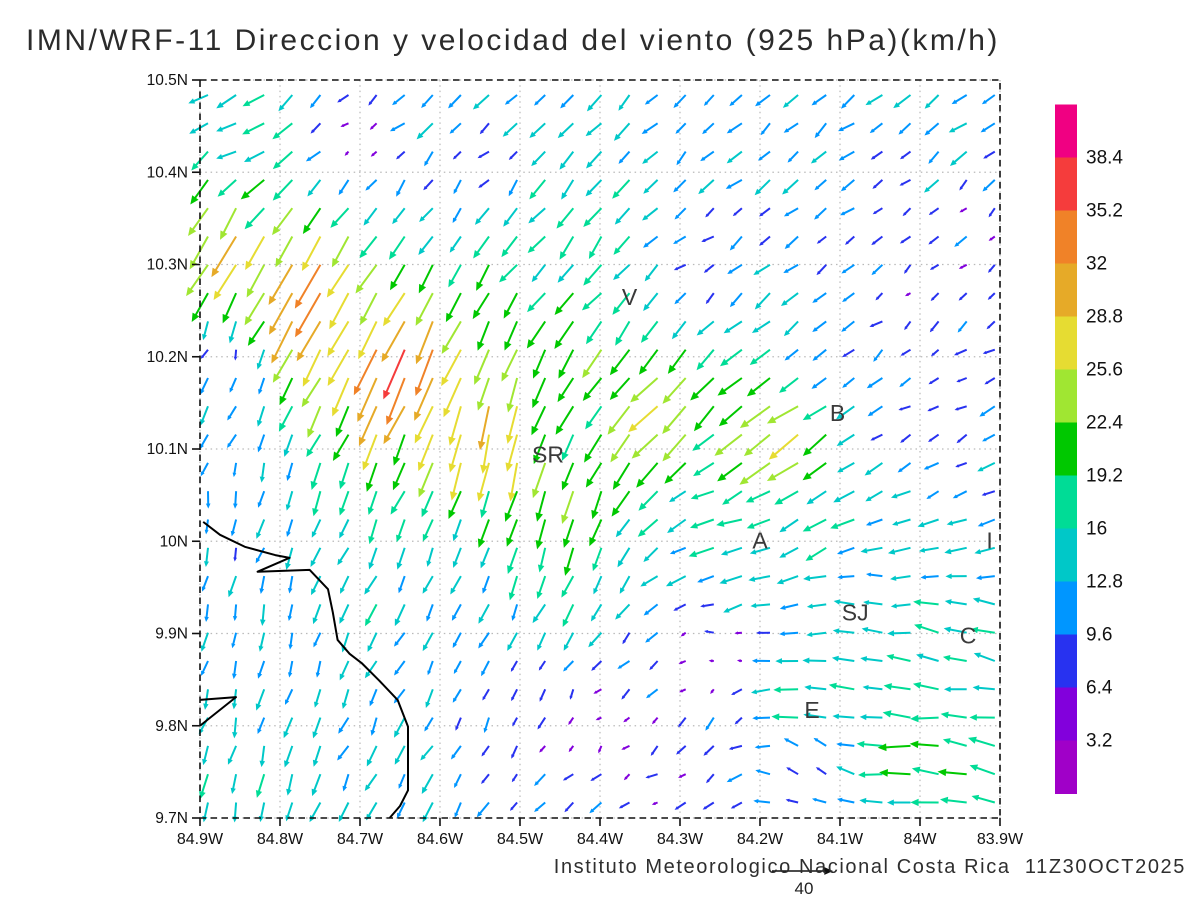 The width and height of the screenshot is (1200, 900). I want to click on svg-text: 84.5W, so click(520, 839).